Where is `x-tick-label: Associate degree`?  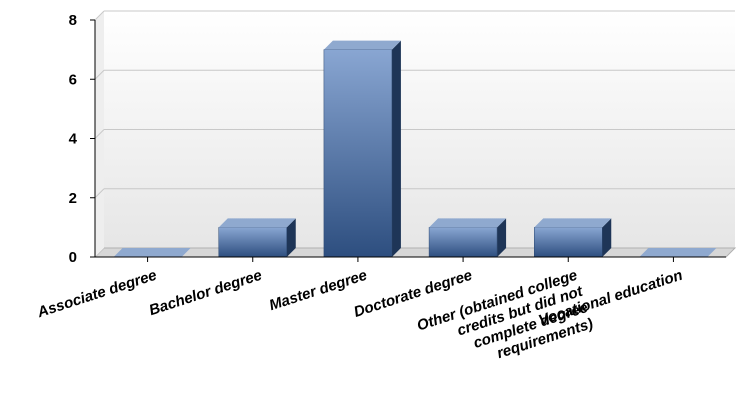
x-tick-label: Associate degree is located at coordinates (96, 294).